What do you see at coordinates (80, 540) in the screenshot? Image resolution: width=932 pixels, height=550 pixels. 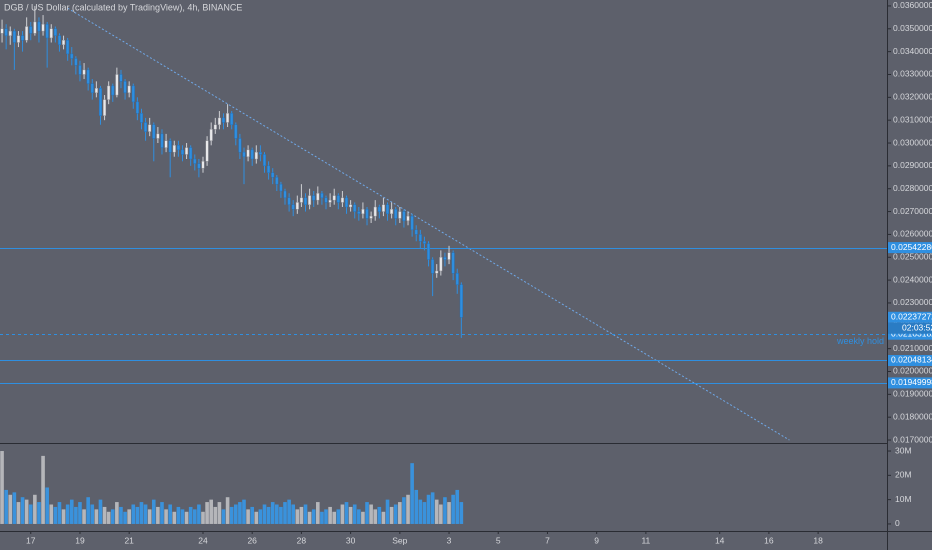 I see `x-tick-label: 19` at bounding box center [80, 540].